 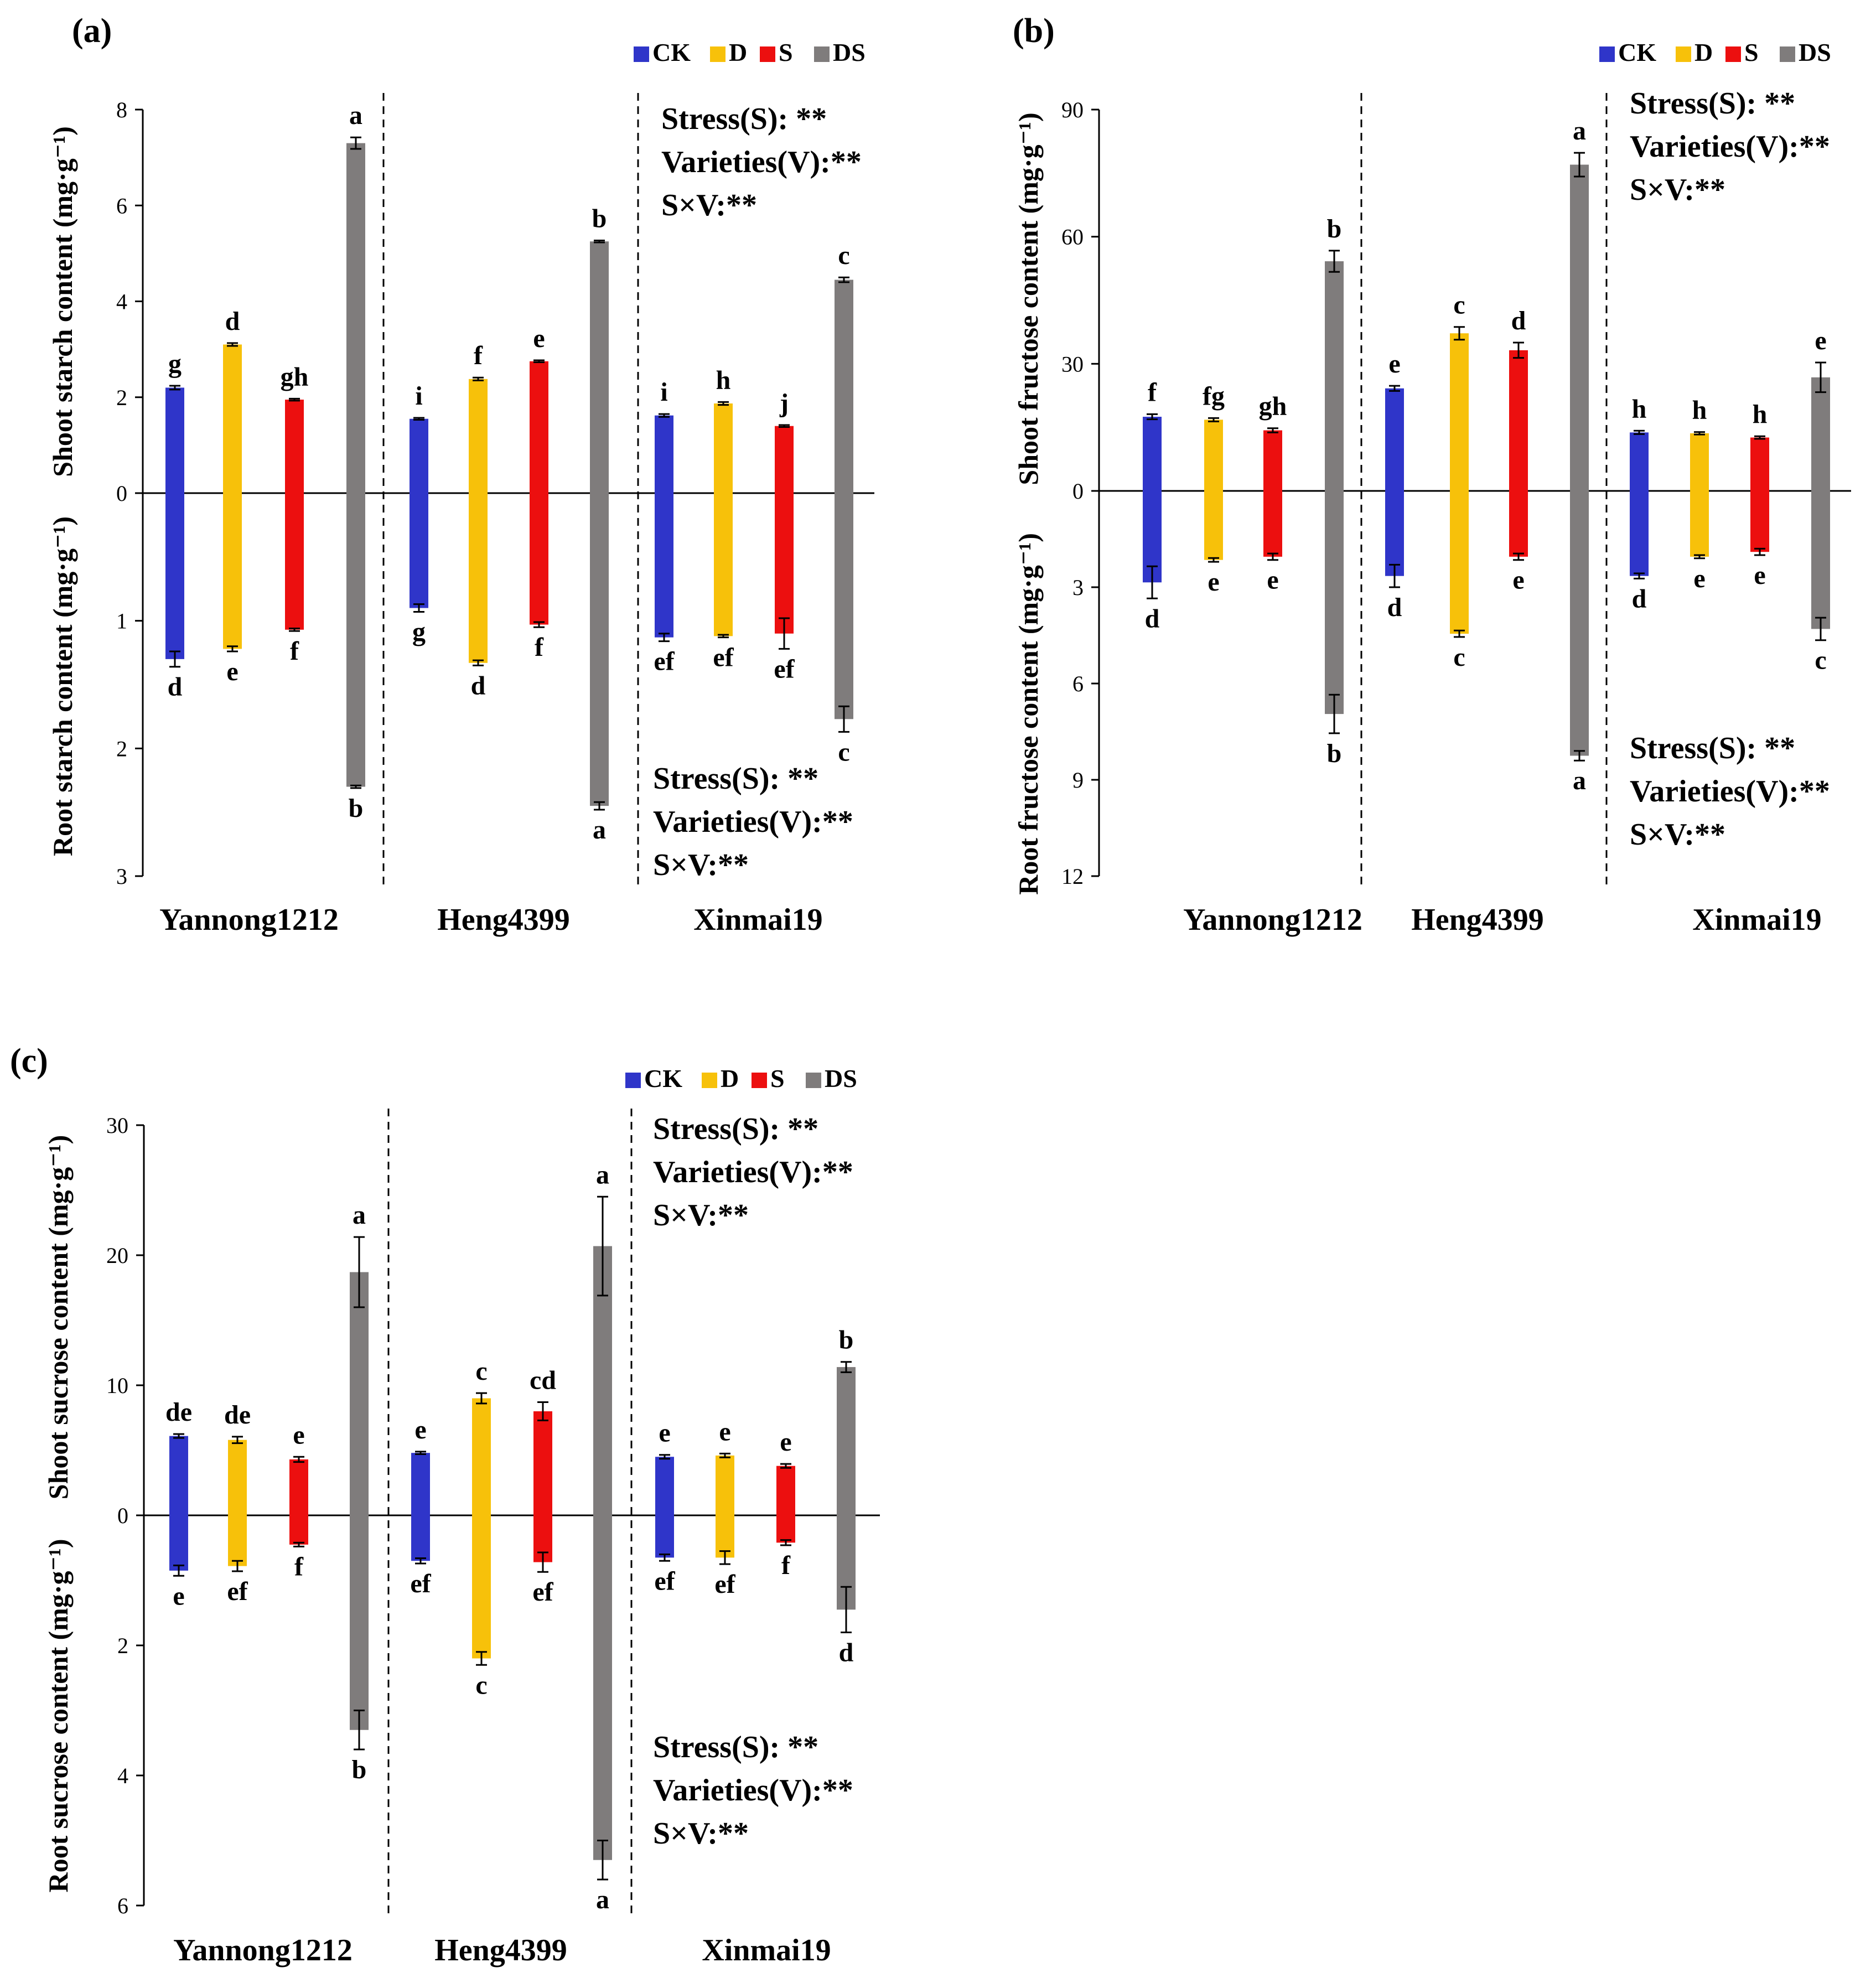 I want to click on legend-swatch-ck, so click(x=1607, y=54).